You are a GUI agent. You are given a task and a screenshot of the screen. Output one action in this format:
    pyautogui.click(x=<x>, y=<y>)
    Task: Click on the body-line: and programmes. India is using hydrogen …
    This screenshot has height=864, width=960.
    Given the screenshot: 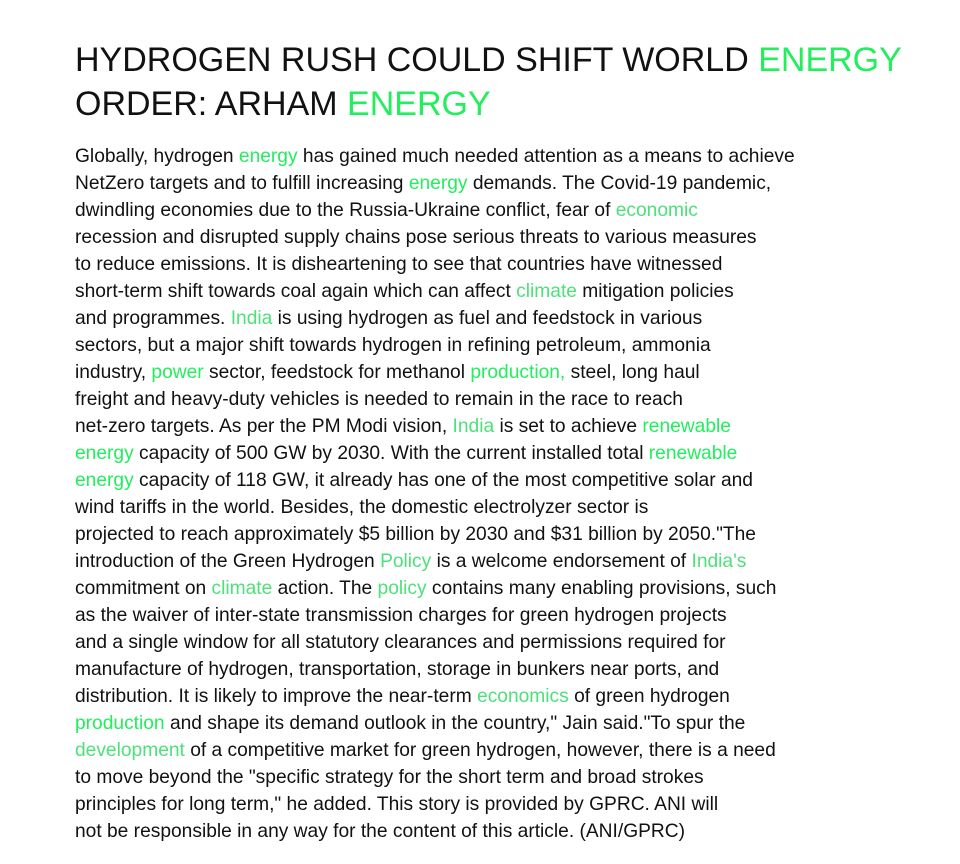 What is the action you would take?
    pyautogui.click(x=510, y=318)
    